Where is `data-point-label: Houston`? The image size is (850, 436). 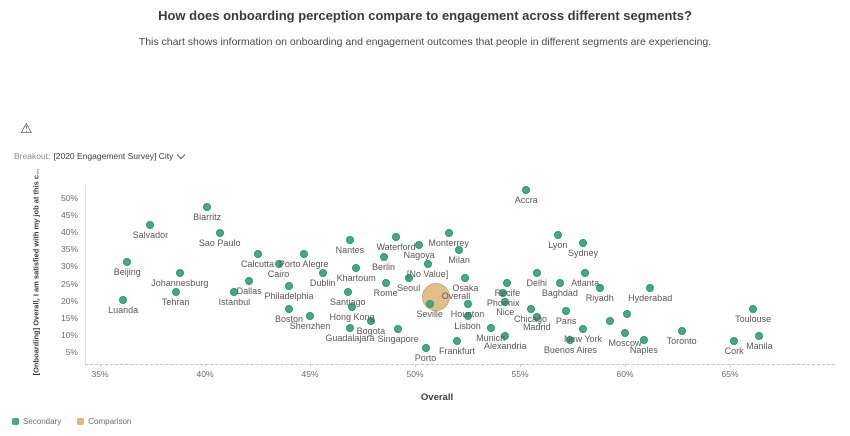 data-point-label: Houston is located at coordinates (467, 313).